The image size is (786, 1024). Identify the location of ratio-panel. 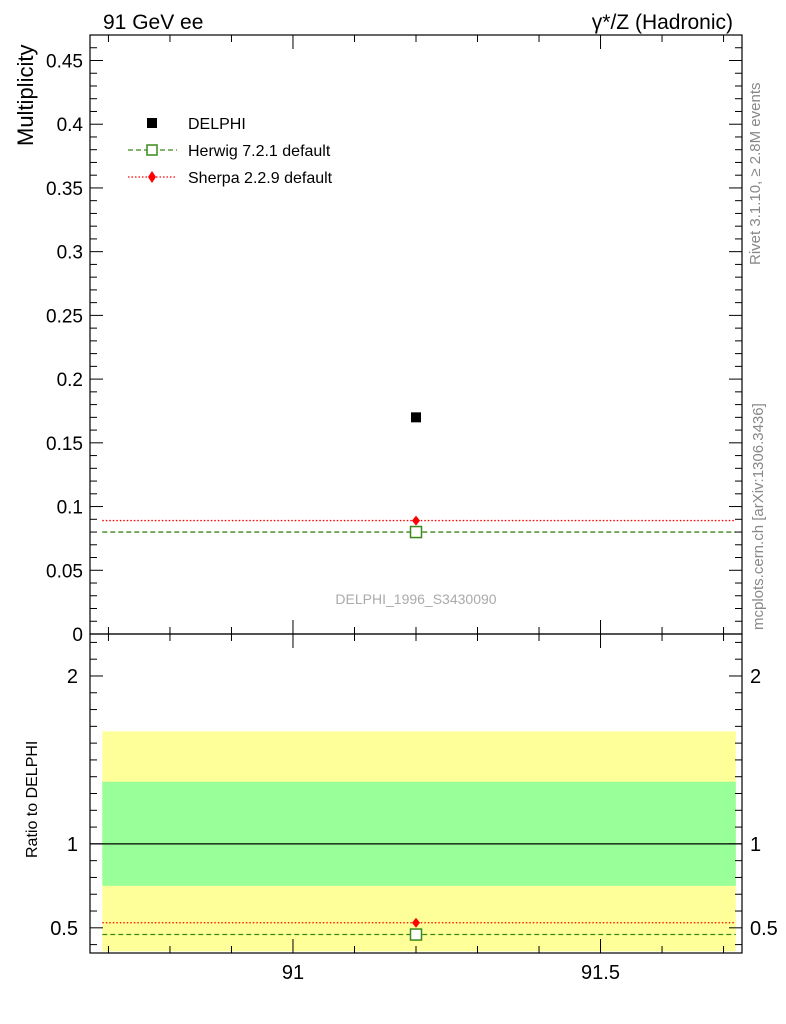
(419, 929).